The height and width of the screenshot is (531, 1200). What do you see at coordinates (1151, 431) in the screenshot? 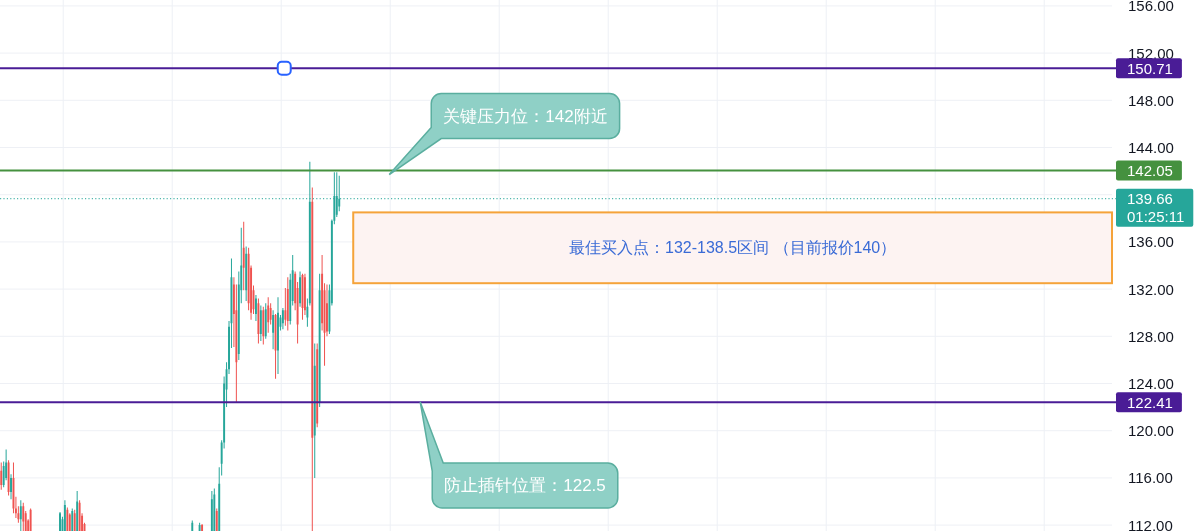
I see `y-tick-label: 120.00` at bounding box center [1151, 431].